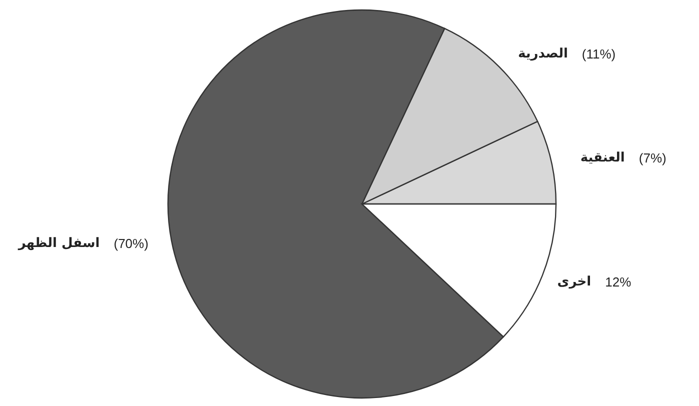 This screenshot has height=406, width=699. What do you see at coordinates (543, 54) in the screenshot?
I see `slice-label: الصدرية` at bounding box center [543, 54].